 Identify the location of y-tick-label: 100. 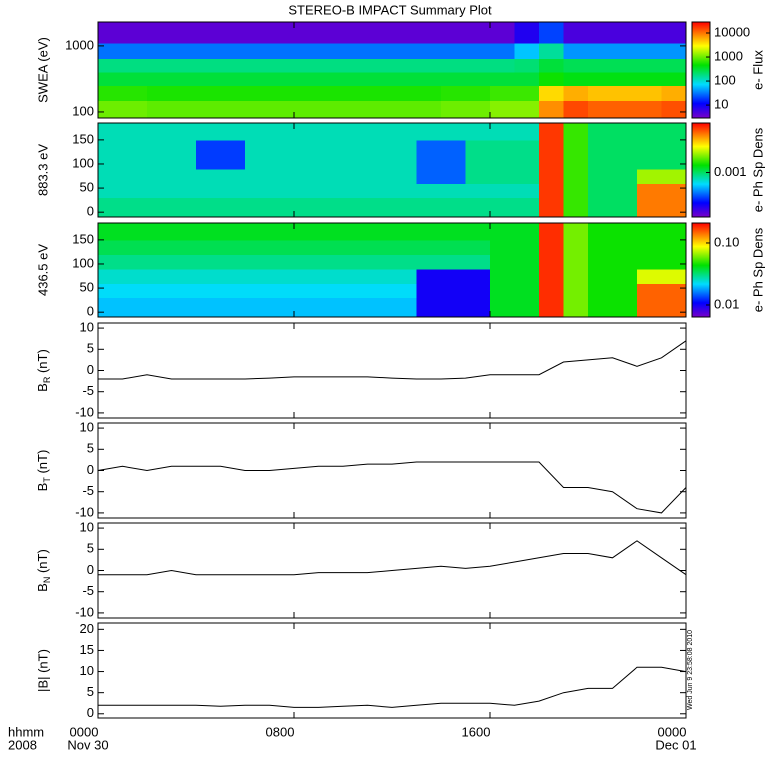
(83, 262).